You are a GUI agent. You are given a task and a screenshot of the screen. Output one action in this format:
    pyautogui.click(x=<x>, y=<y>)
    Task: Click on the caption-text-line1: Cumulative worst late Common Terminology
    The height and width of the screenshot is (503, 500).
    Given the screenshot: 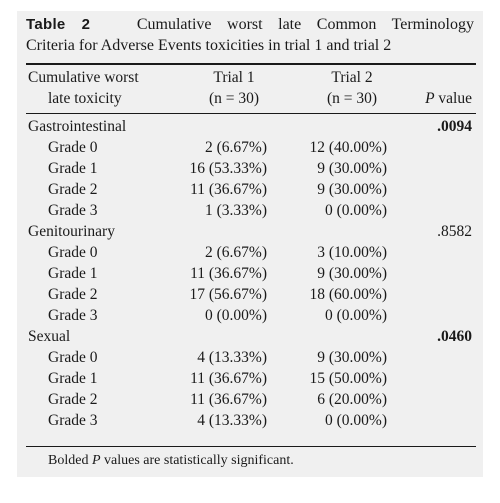 What is the action you would take?
    pyautogui.click(x=305, y=24)
    